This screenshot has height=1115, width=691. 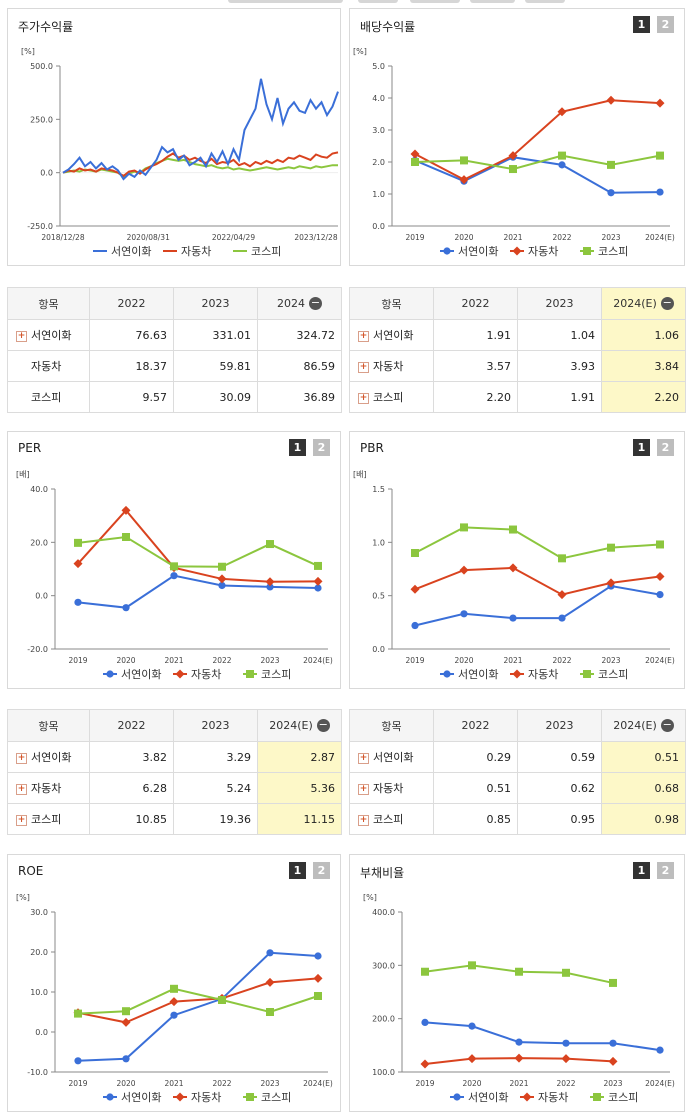 I want to click on row-label-cell: + 서연이화, so click(x=48, y=757).